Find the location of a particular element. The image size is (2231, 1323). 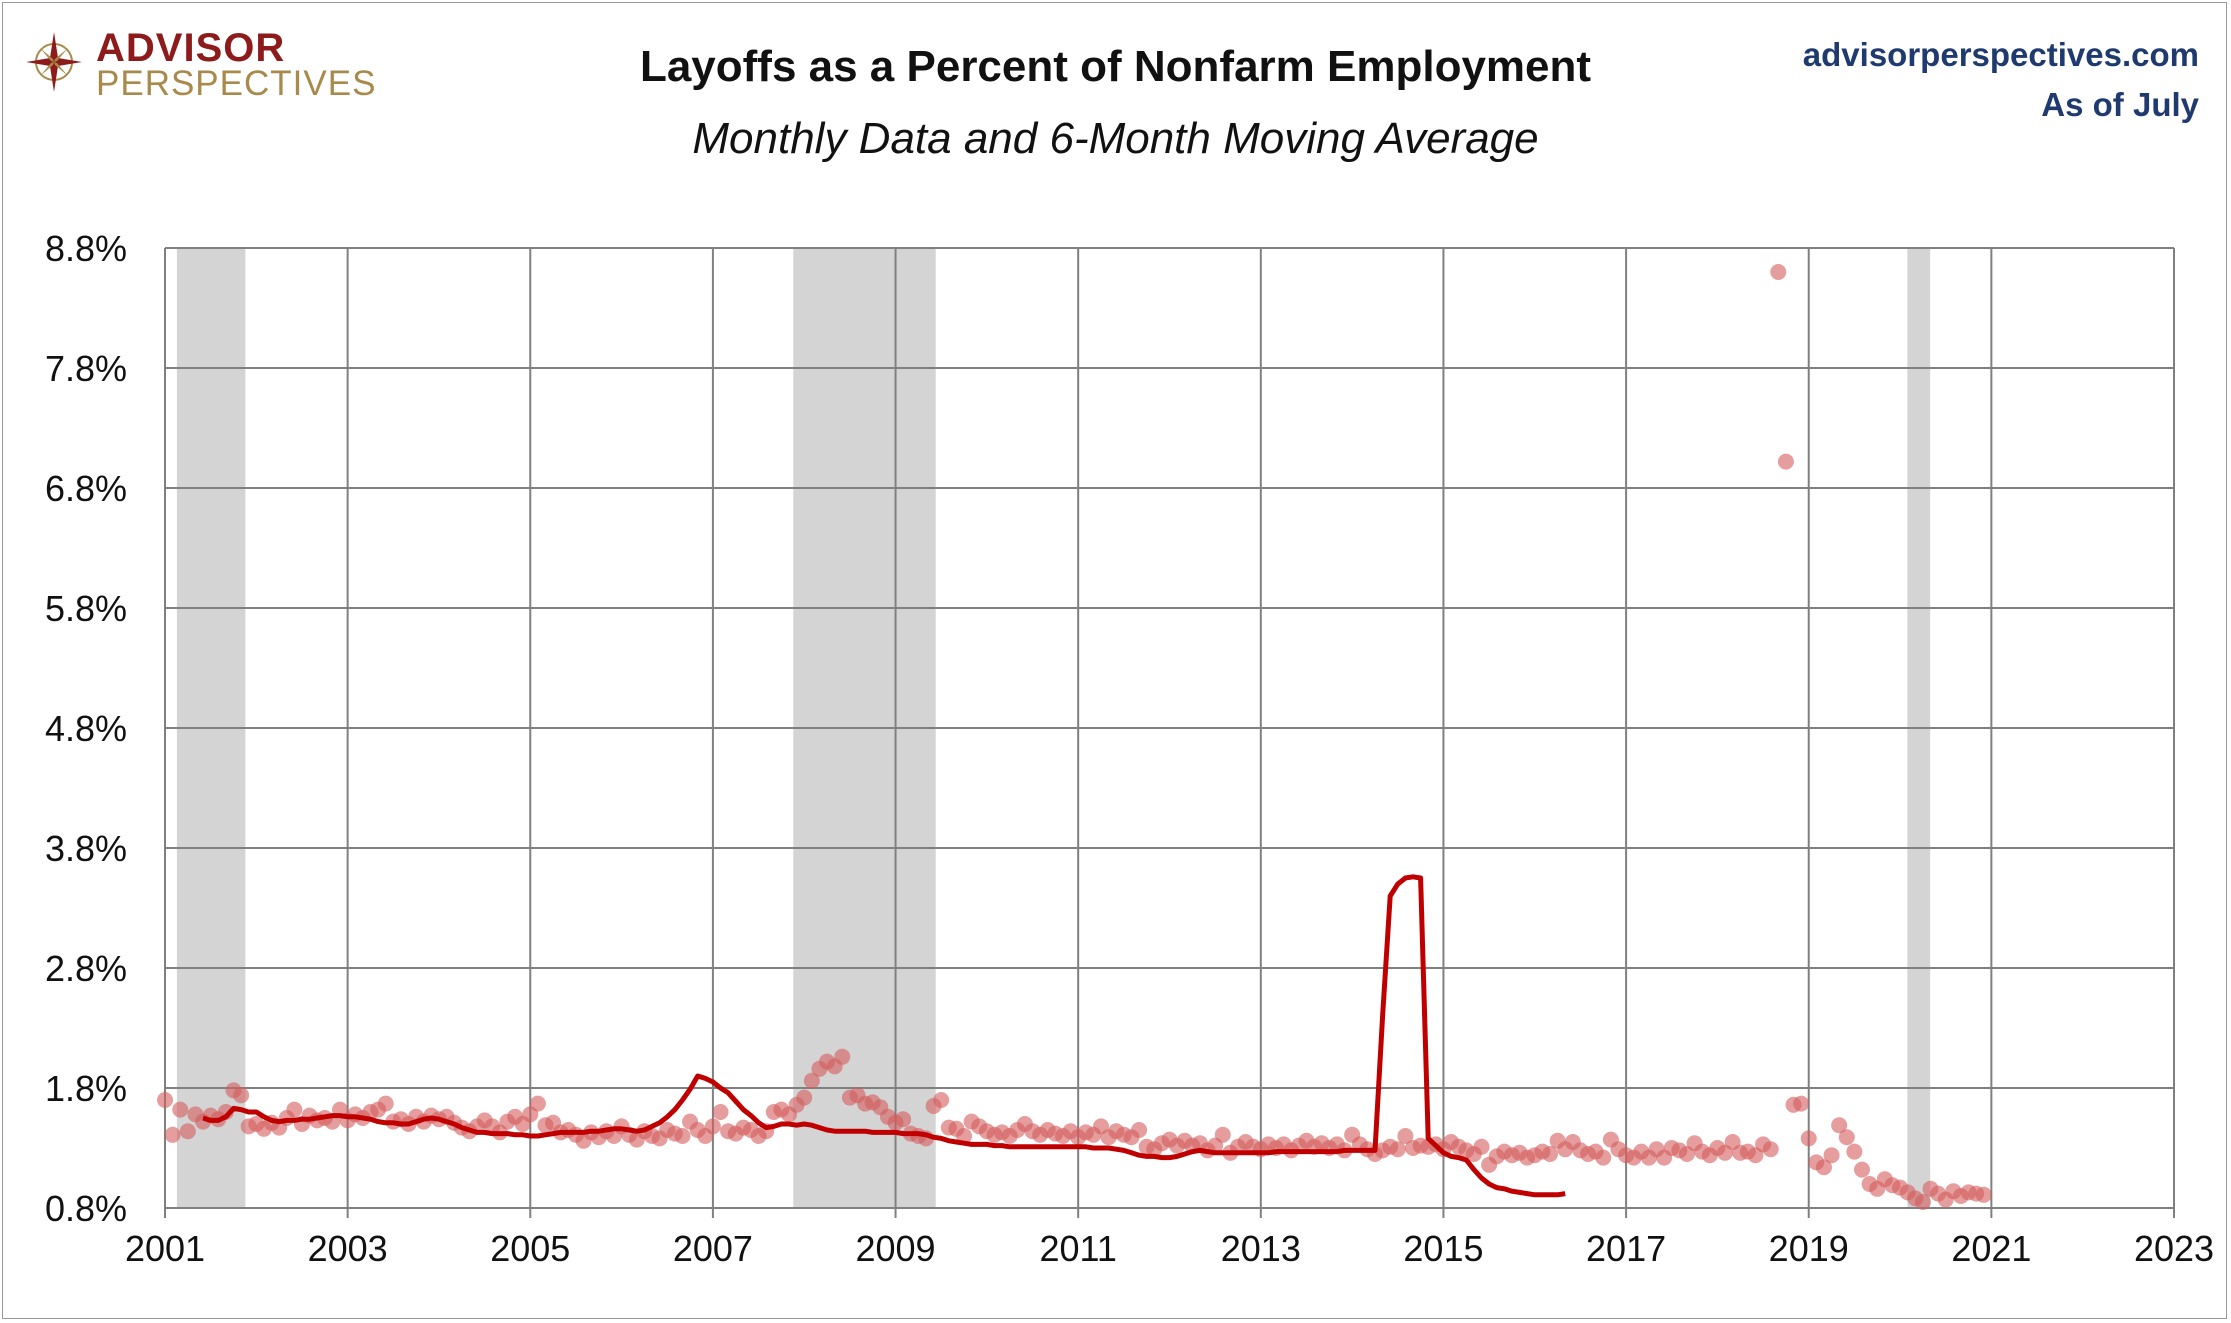

x-tick-label: 2003 is located at coordinates (348, 1248).